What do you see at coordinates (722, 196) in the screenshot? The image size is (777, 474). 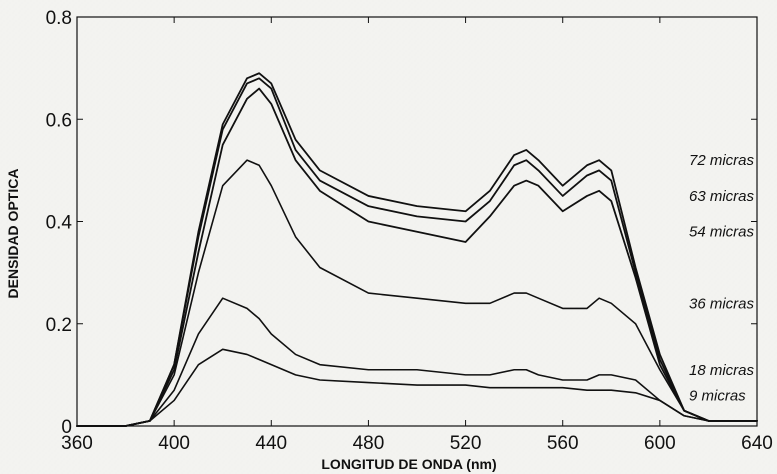 I see `series-label-63-micras: 63 micras` at bounding box center [722, 196].